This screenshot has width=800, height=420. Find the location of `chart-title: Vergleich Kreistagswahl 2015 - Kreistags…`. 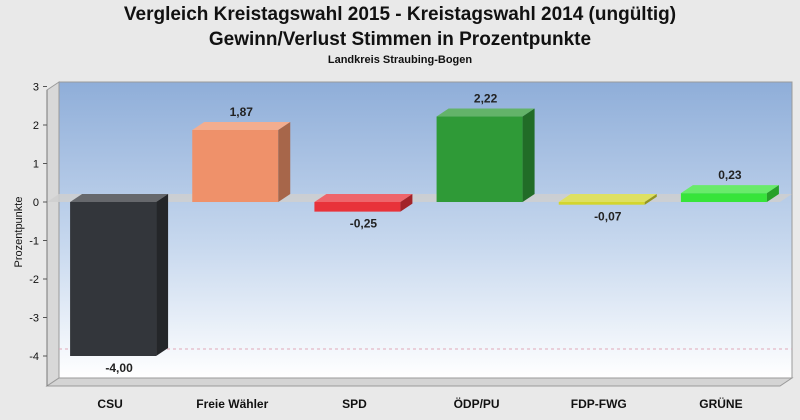

chart-title: Vergleich Kreistagswahl 2015 - Kreistags… is located at coordinates (400, 14).